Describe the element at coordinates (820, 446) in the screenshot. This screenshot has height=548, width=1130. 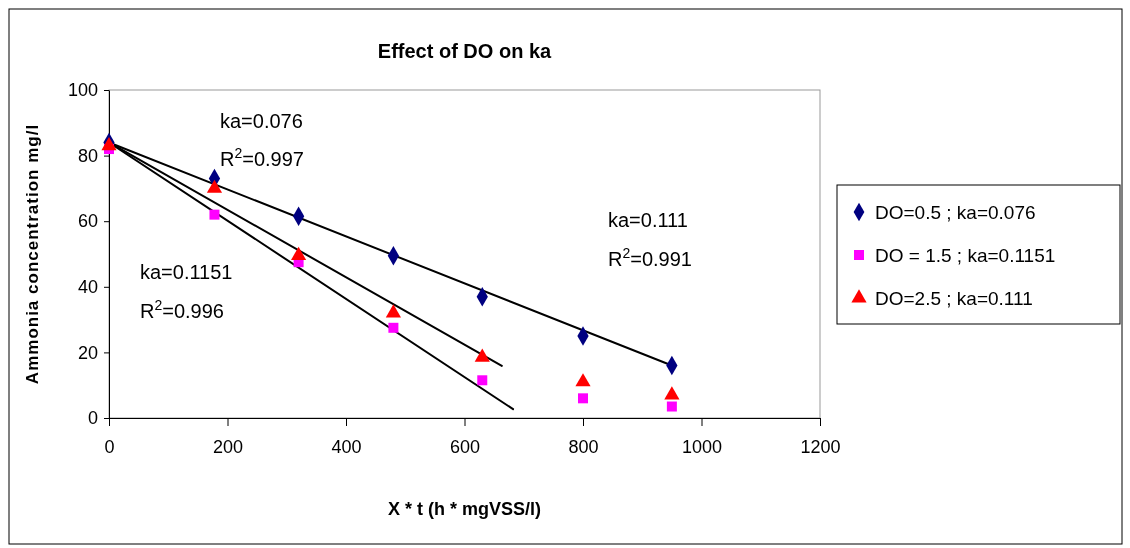
I see `x-tick-label: 1200` at that location.